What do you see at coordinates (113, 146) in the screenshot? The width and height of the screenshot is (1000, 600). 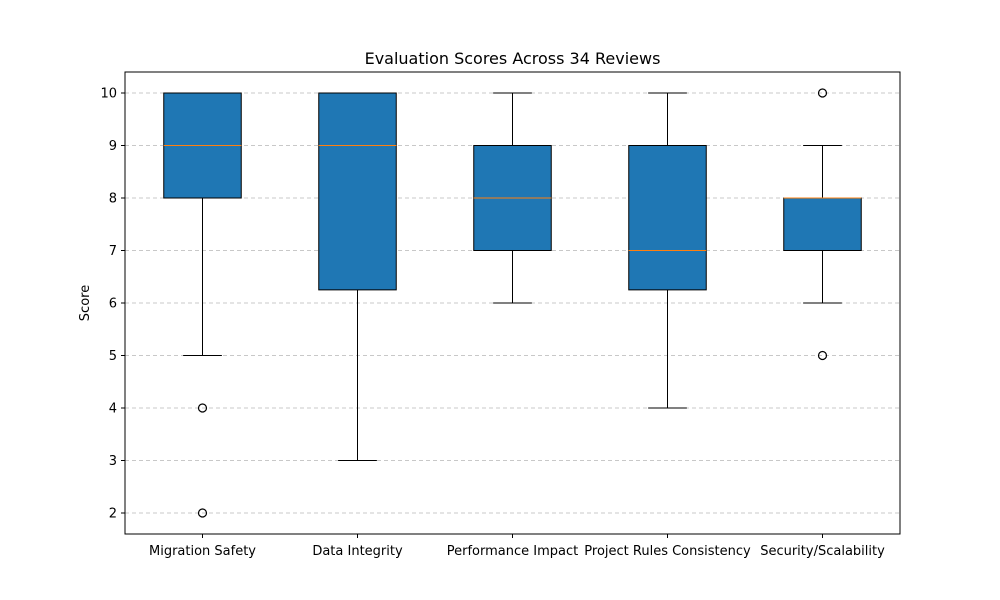 I see `y-tick-label: 9` at bounding box center [113, 146].